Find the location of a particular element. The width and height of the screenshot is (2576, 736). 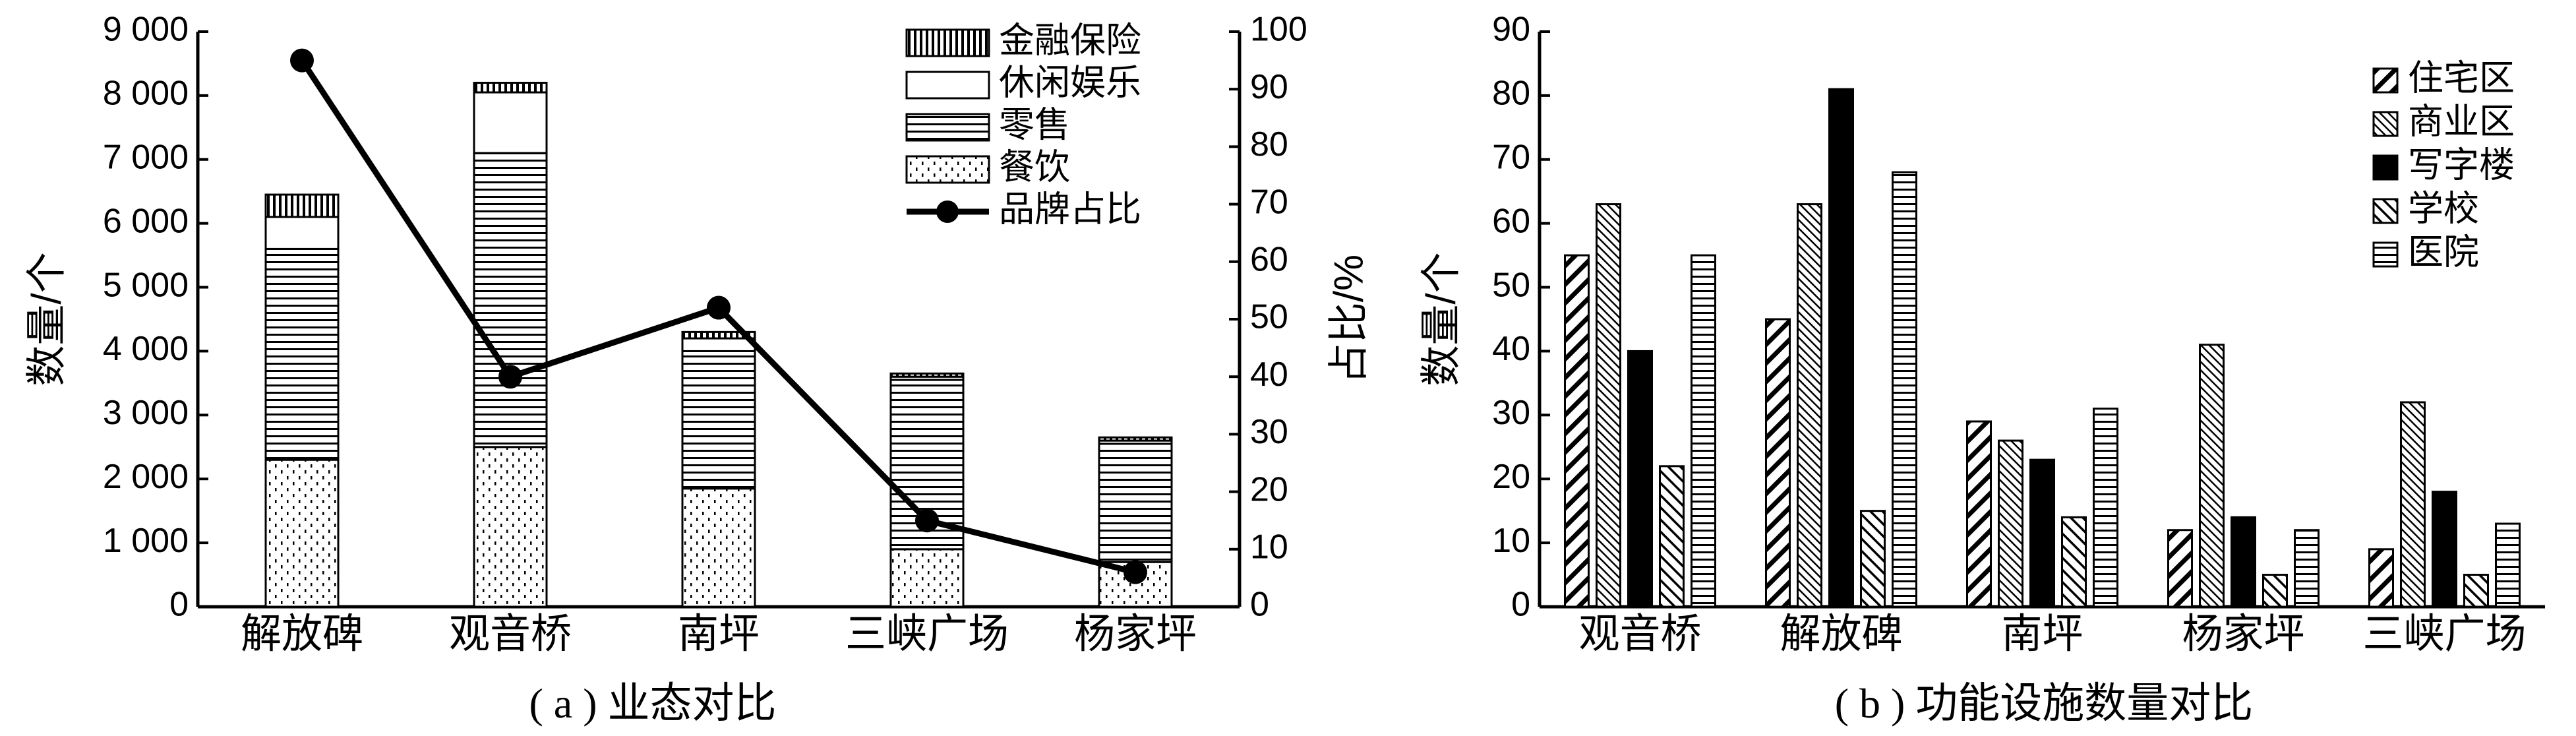

b-y-tick-label: 60 is located at coordinates (1511, 221).